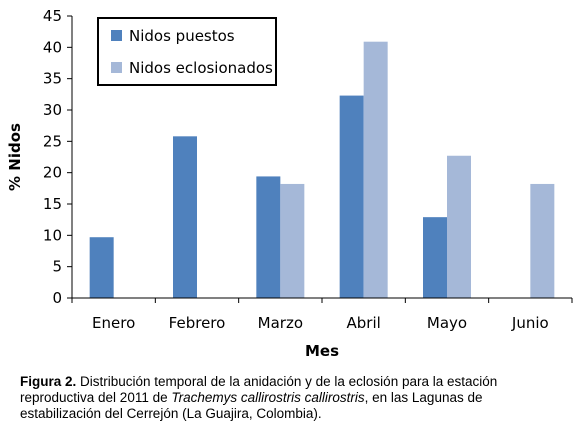 The image size is (577, 437). Describe the element at coordinates (57, 157) in the screenshot. I see `y-axis-ticks: 0 5 10 15 20 25 30 35 40 45` at that location.